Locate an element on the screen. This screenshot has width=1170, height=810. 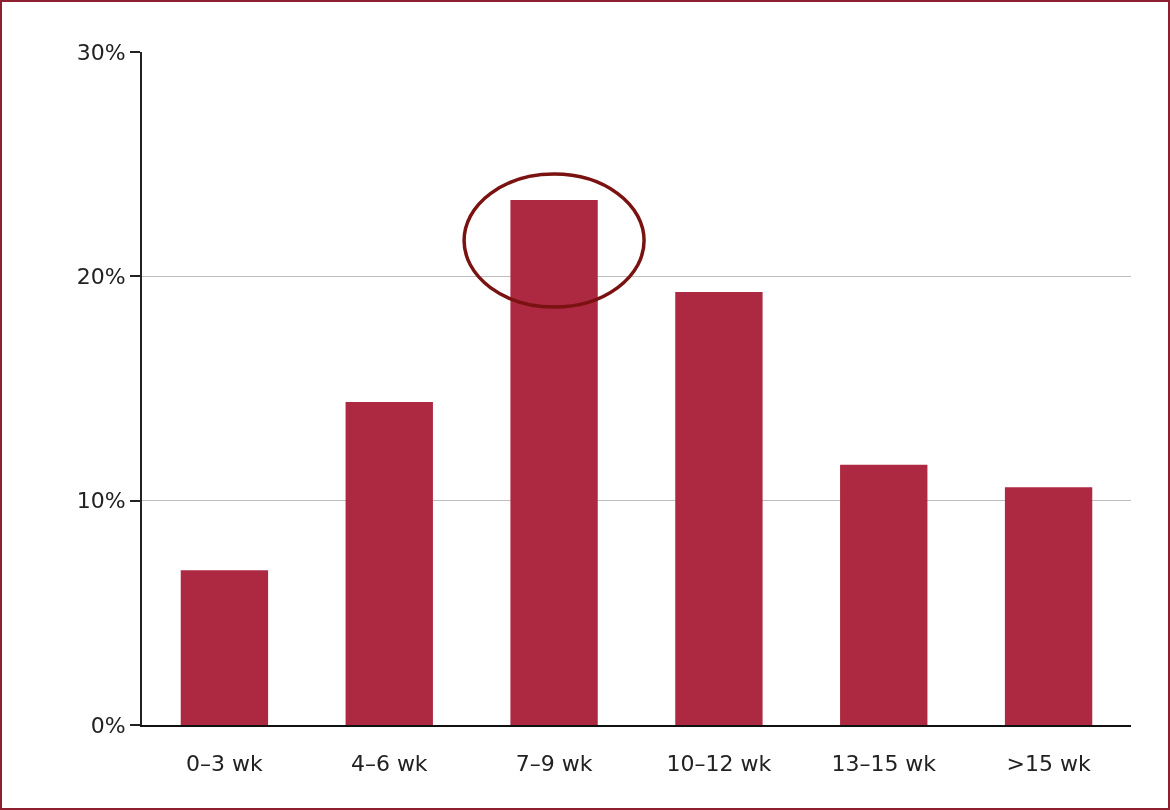
x-tick-label: >15 wk is located at coordinates (1048, 764).